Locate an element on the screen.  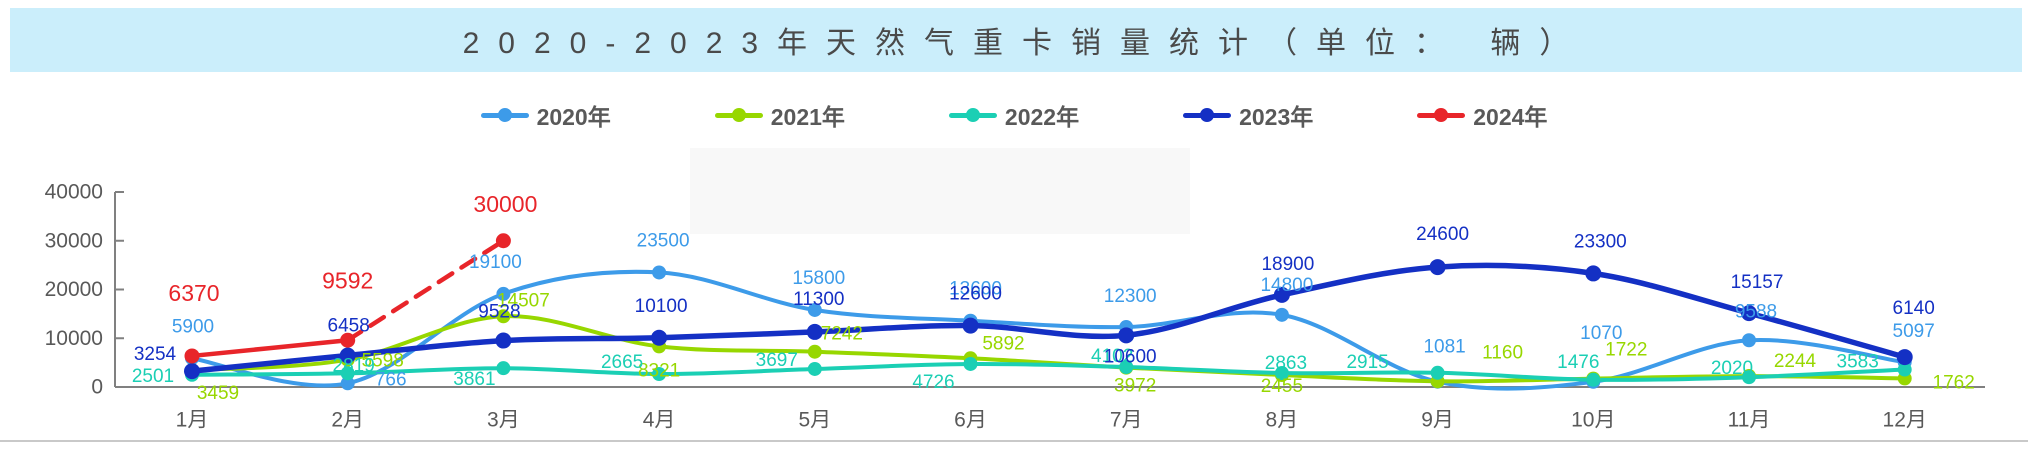
value-label-2022年: 2020 is located at coordinates (1732, 368).